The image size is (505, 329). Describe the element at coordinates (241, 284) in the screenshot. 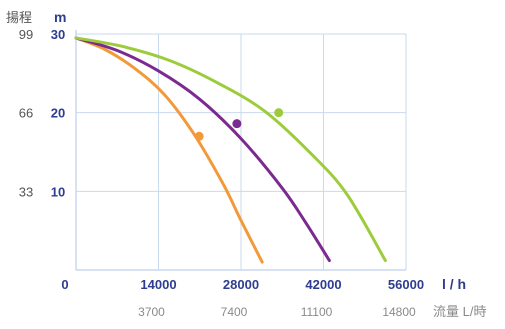

I see `x-tick-label: 28000` at that location.